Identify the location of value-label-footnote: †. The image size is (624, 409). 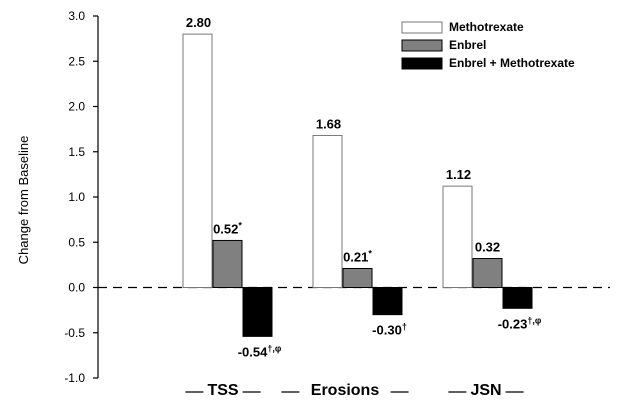
(404, 327).